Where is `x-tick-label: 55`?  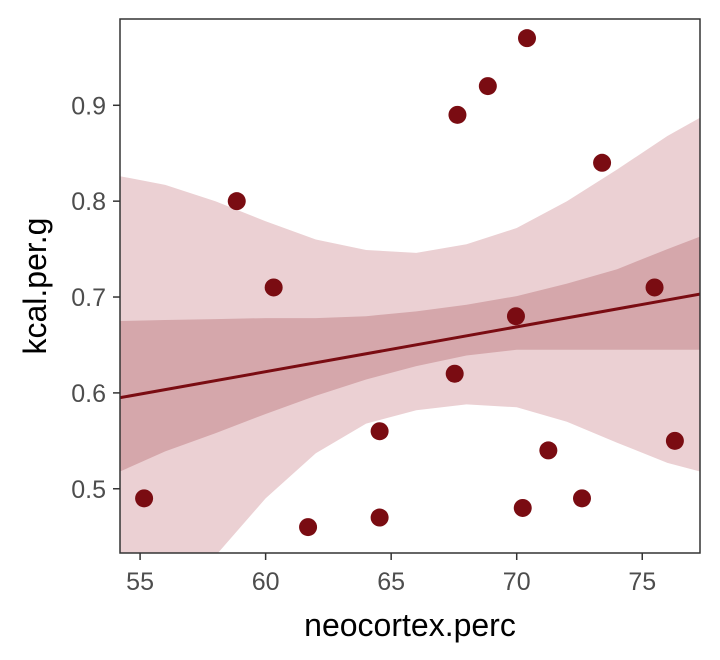 x-tick-label: 55 is located at coordinates (140, 582).